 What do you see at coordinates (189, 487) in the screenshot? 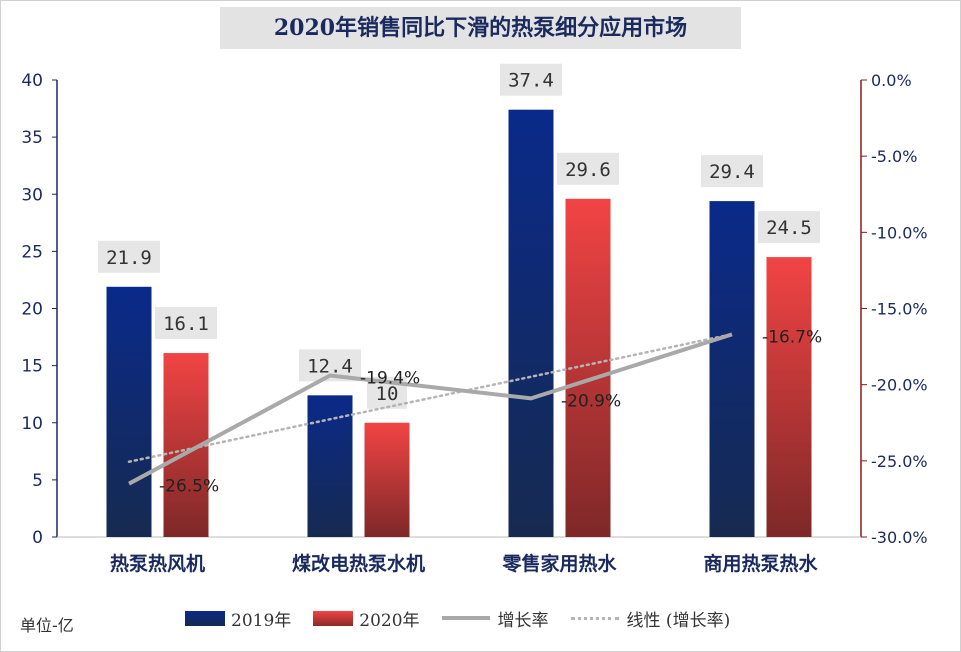
I see `growth-rate-label: -26.5%` at bounding box center [189, 487].